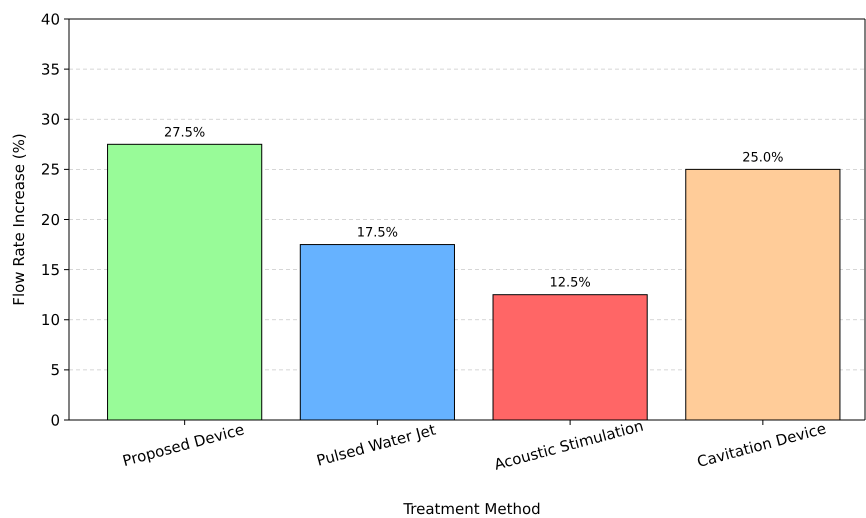 The width and height of the screenshot is (866, 518). Describe the element at coordinates (570, 283) in the screenshot. I see `data-label: 12.5%` at that location.